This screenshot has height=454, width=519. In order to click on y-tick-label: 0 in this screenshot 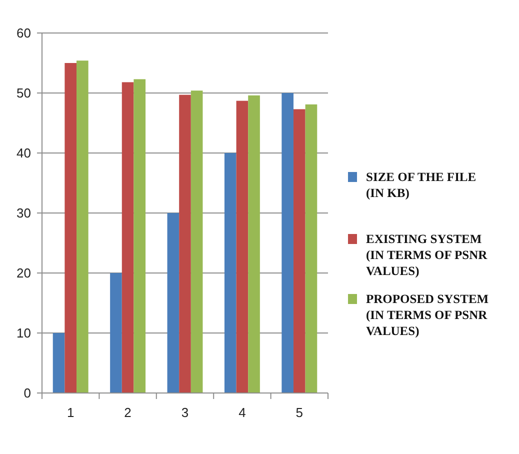, I will do `click(27, 393)`.